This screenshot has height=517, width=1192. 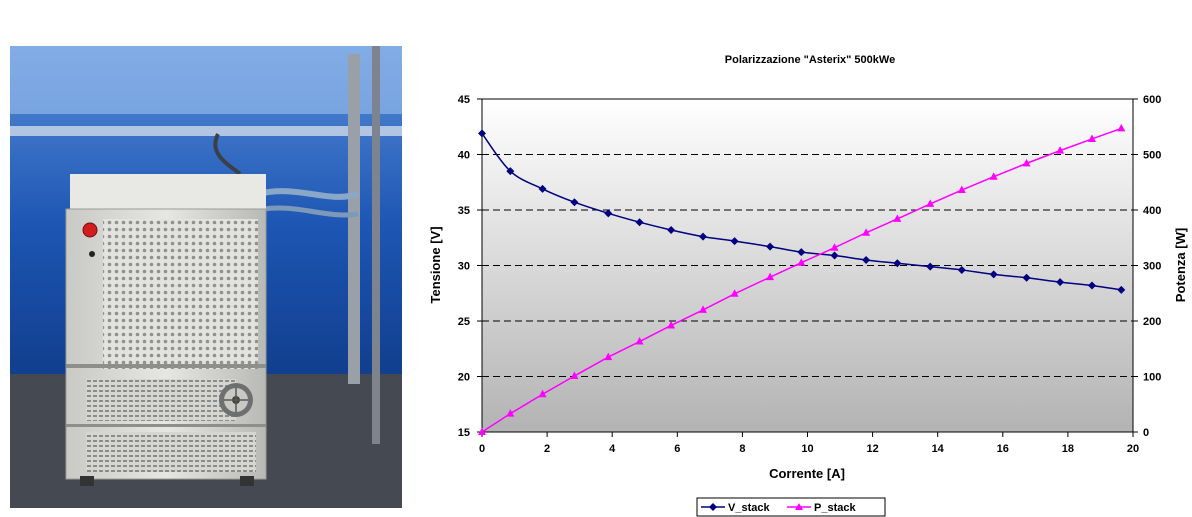 What do you see at coordinates (1068, 449) in the screenshot?
I see `x-tick-label: 18` at bounding box center [1068, 449].